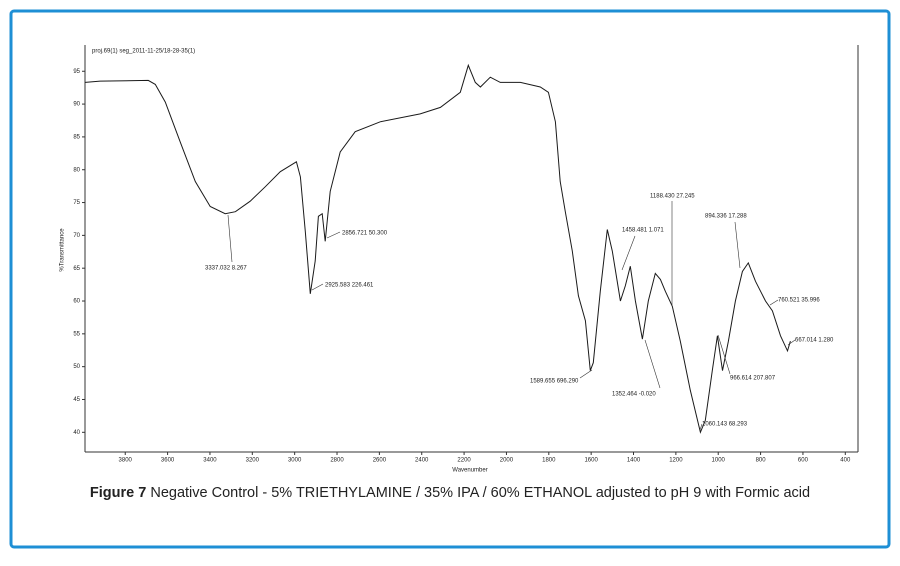 Image resolution: width=900 pixels, height=566 pixels. What do you see at coordinates (76, 170) in the screenshot?
I see `y-tick-label: 80` at bounding box center [76, 170].